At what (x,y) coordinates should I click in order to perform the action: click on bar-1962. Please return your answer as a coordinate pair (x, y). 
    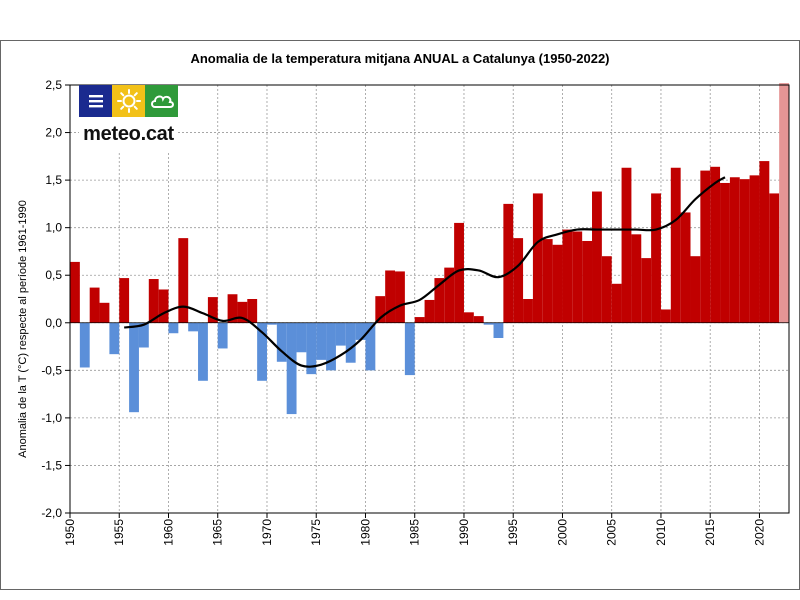
    Looking at the image, I should click on (193, 327).